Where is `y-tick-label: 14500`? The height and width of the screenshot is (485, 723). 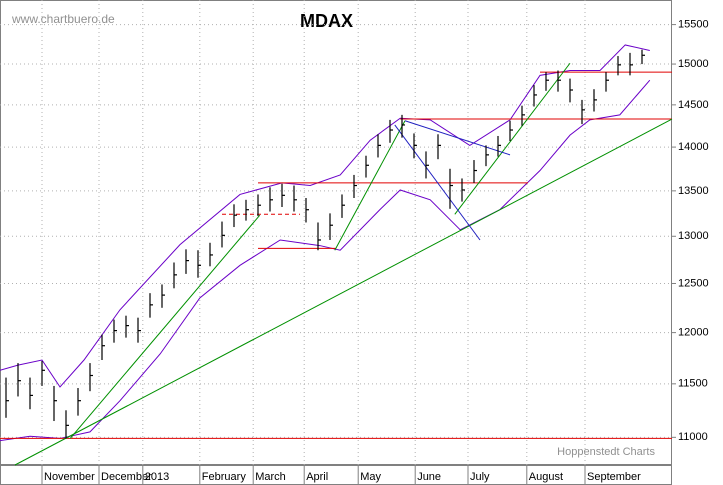
y-tick-label: 14500 is located at coordinates (693, 105).